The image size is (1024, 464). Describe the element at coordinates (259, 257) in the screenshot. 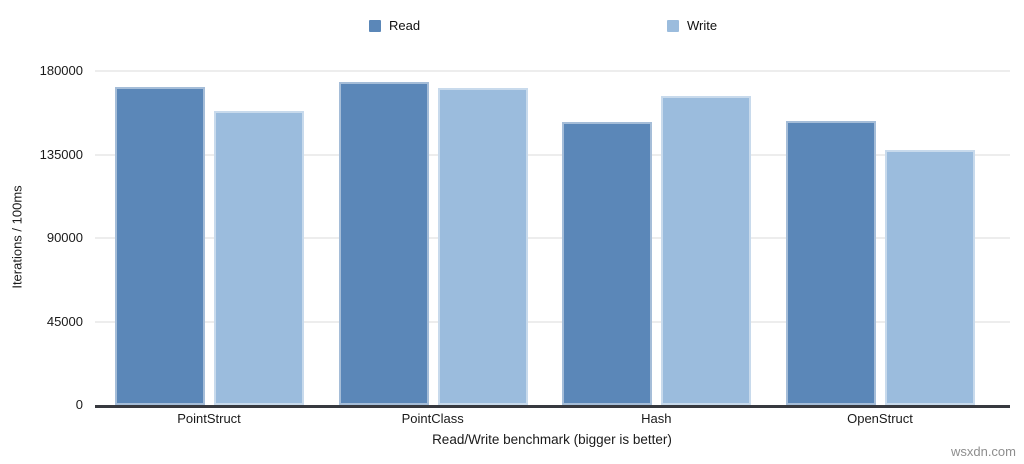

I see `bar-write-pointstruct` at that location.